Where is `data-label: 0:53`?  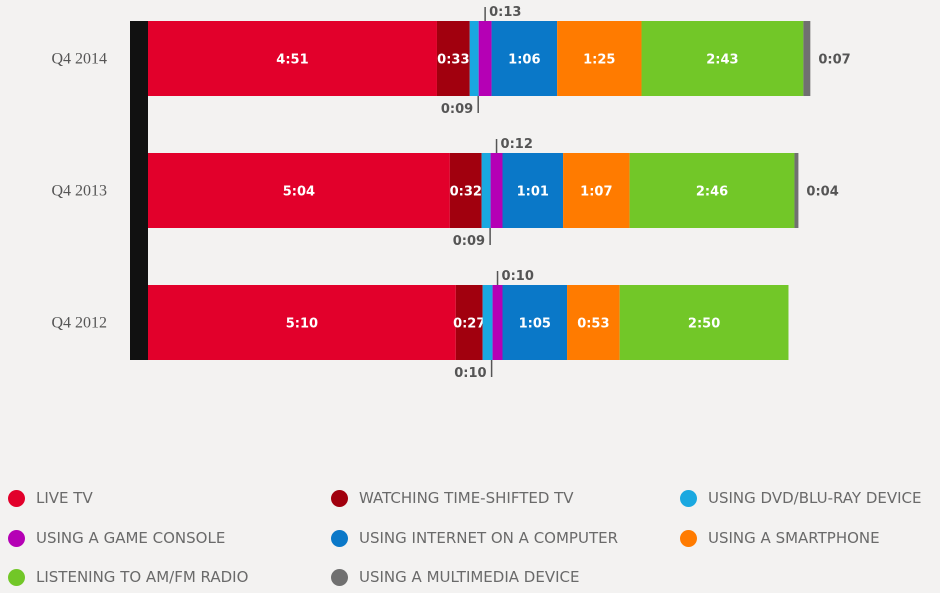 data-label: 0:53 is located at coordinates (593, 324).